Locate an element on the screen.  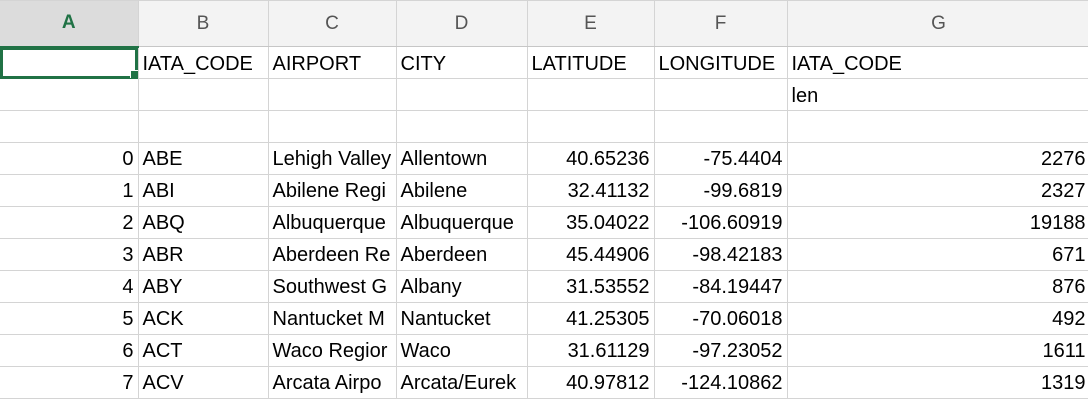
cell-iata-len: 19188 is located at coordinates (937, 222).